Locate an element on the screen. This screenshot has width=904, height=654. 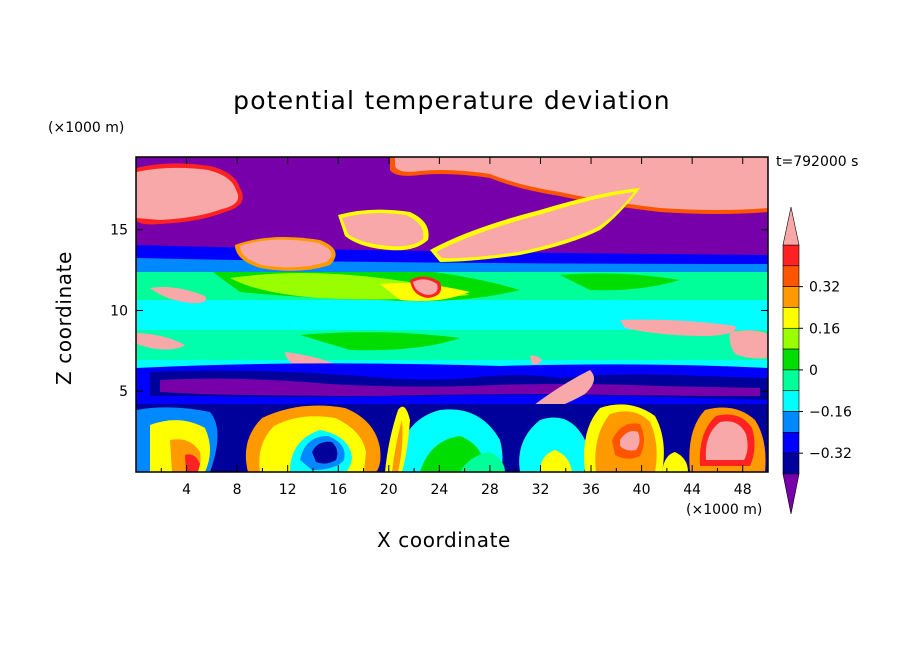
colorbar-tick-label: 0.32 is located at coordinates (824, 288).